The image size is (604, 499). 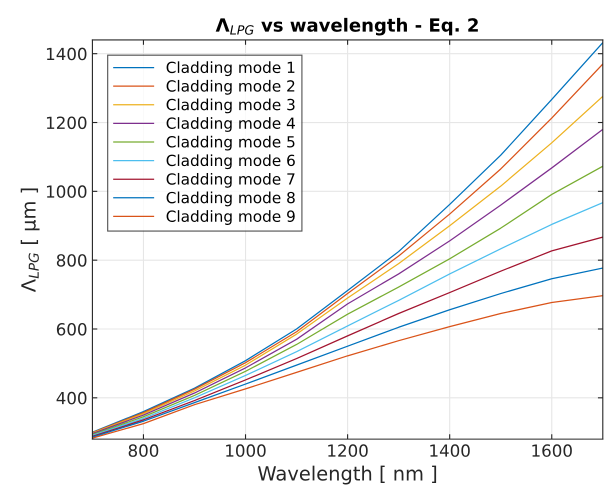 What do you see at coordinates (230, 68) in the screenshot?
I see `legend-label: Cladding mode 1` at bounding box center [230, 68].